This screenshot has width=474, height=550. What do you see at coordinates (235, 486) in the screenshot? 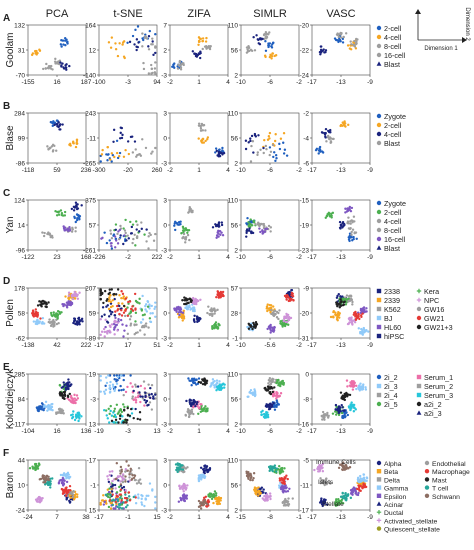
I see `y-tick-label: 56` at bounding box center [235, 486].